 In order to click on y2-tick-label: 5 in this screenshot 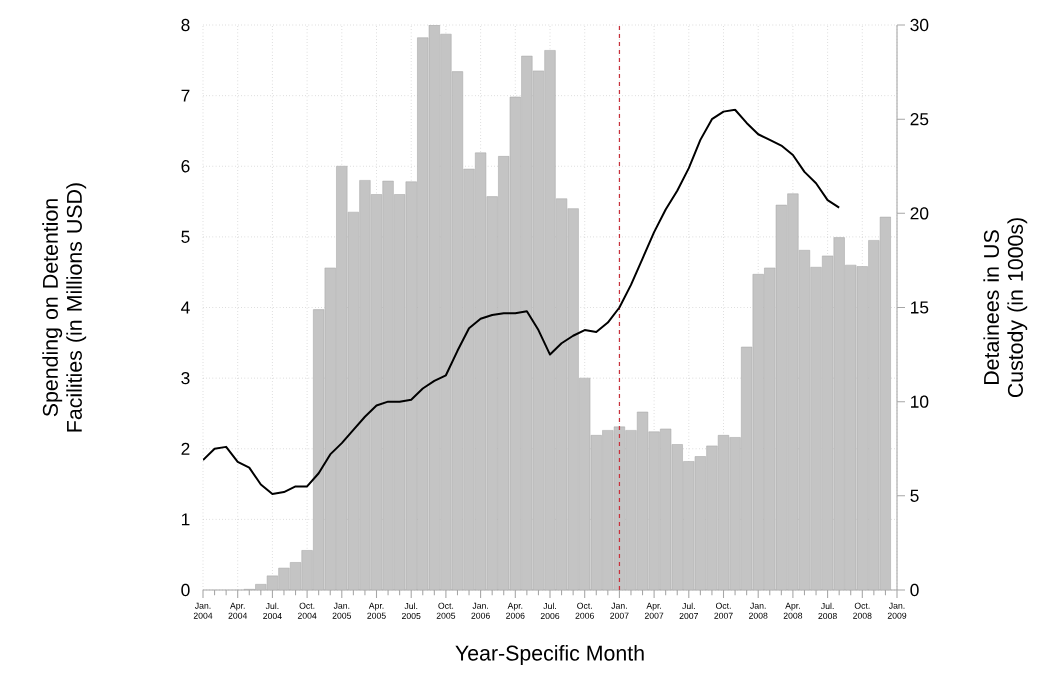, I will do `click(914, 495)`.